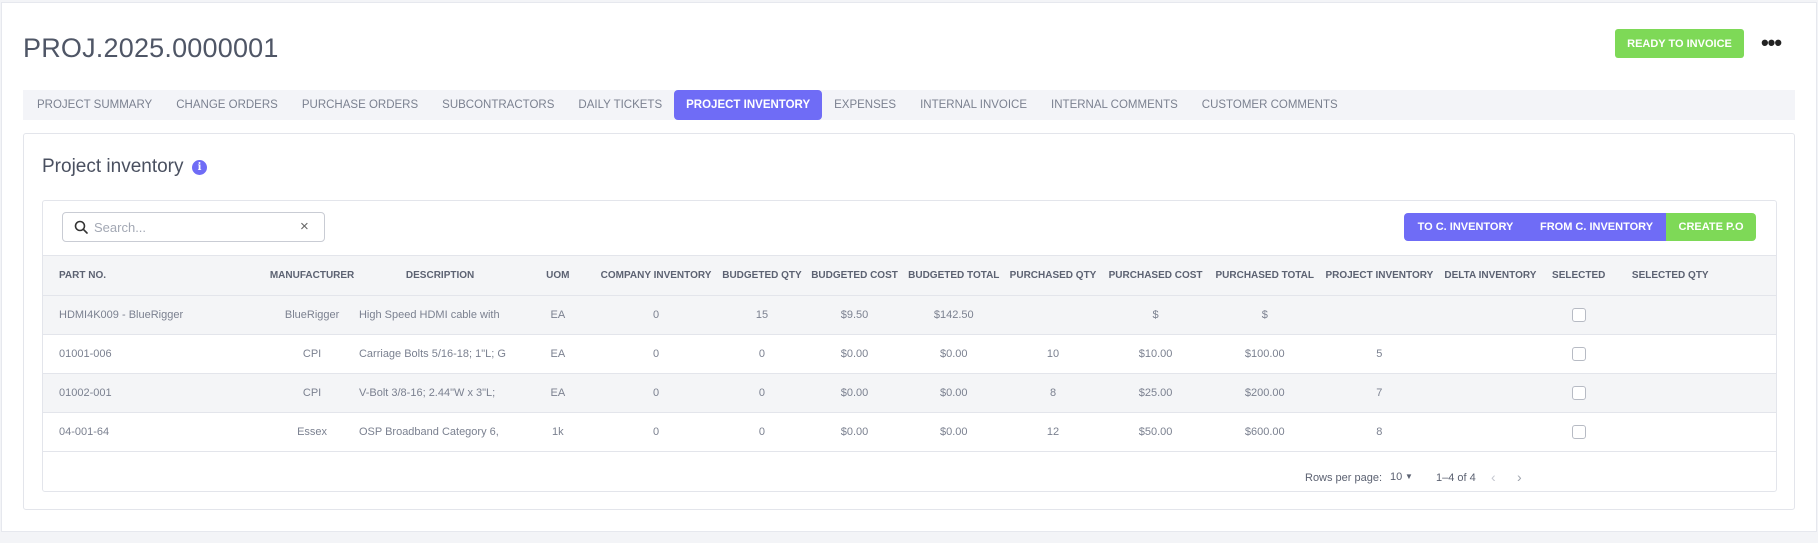  Describe the element at coordinates (1156, 354) in the screenshot. I see `purchased-cost-cell: $10.00` at that location.